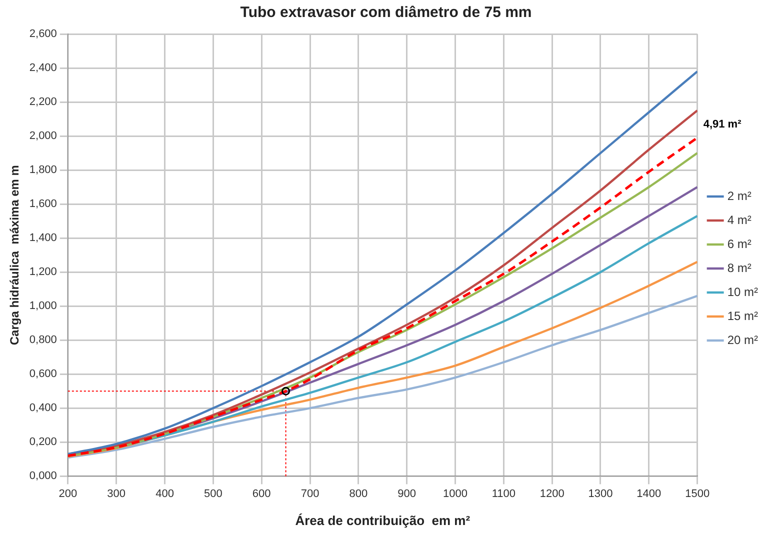  Describe the element at coordinates (43, 204) in the screenshot. I see `y-tick-label: 1,600` at that location.